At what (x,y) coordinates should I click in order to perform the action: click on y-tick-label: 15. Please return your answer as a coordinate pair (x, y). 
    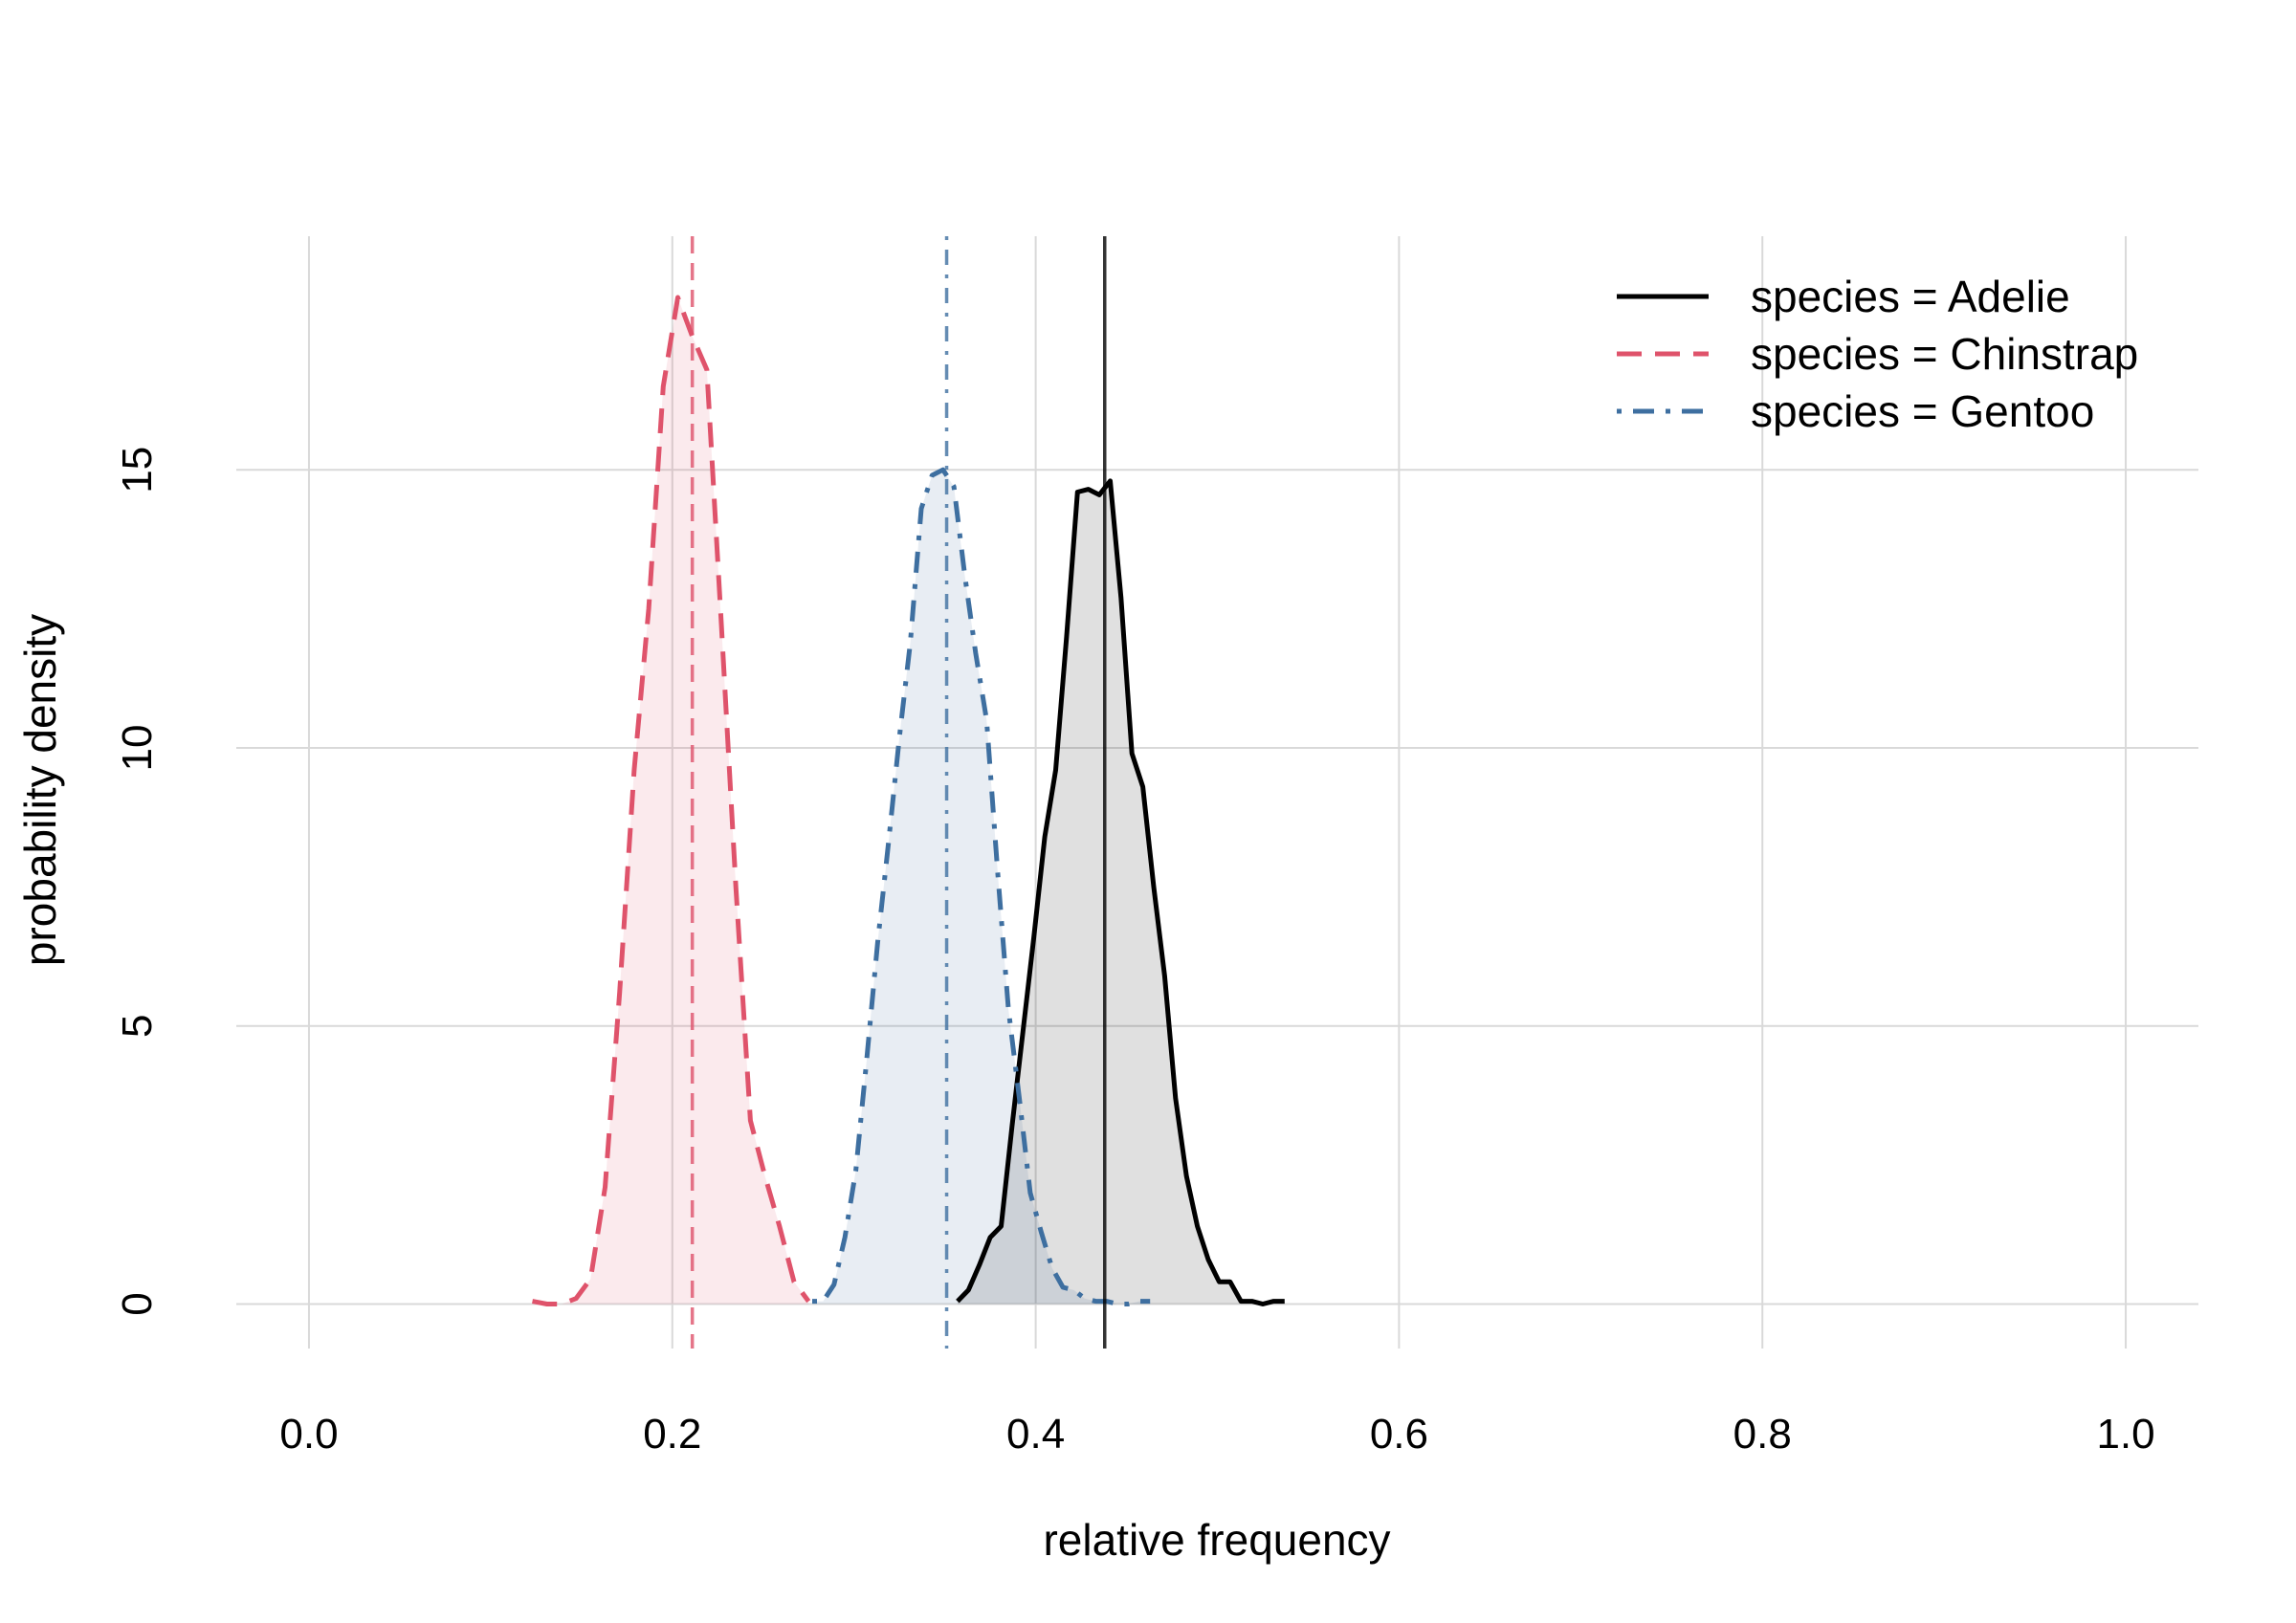
    Looking at the image, I should click on (137, 470).